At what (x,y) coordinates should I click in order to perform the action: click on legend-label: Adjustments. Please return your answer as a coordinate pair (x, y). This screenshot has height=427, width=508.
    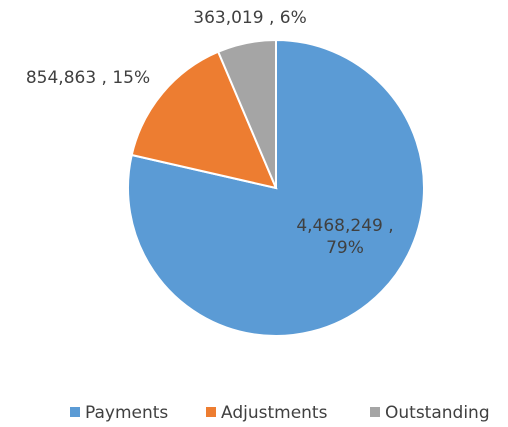
    Looking at the image, I should click on (274, 413).